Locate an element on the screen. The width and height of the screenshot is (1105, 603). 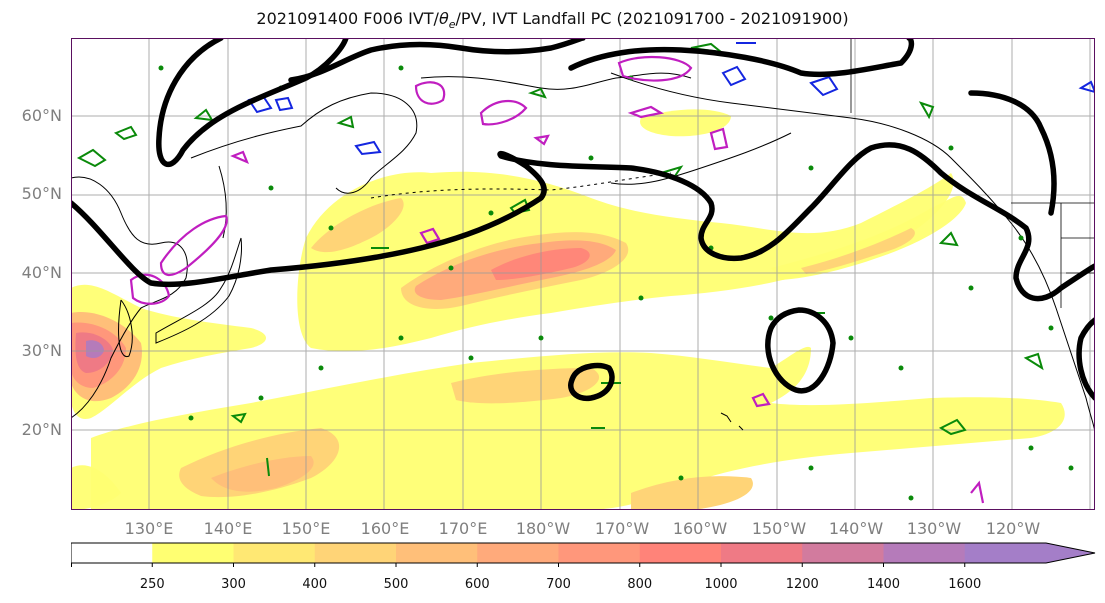
lon-label-140e: 140°E is located at coordinates (228, 528).